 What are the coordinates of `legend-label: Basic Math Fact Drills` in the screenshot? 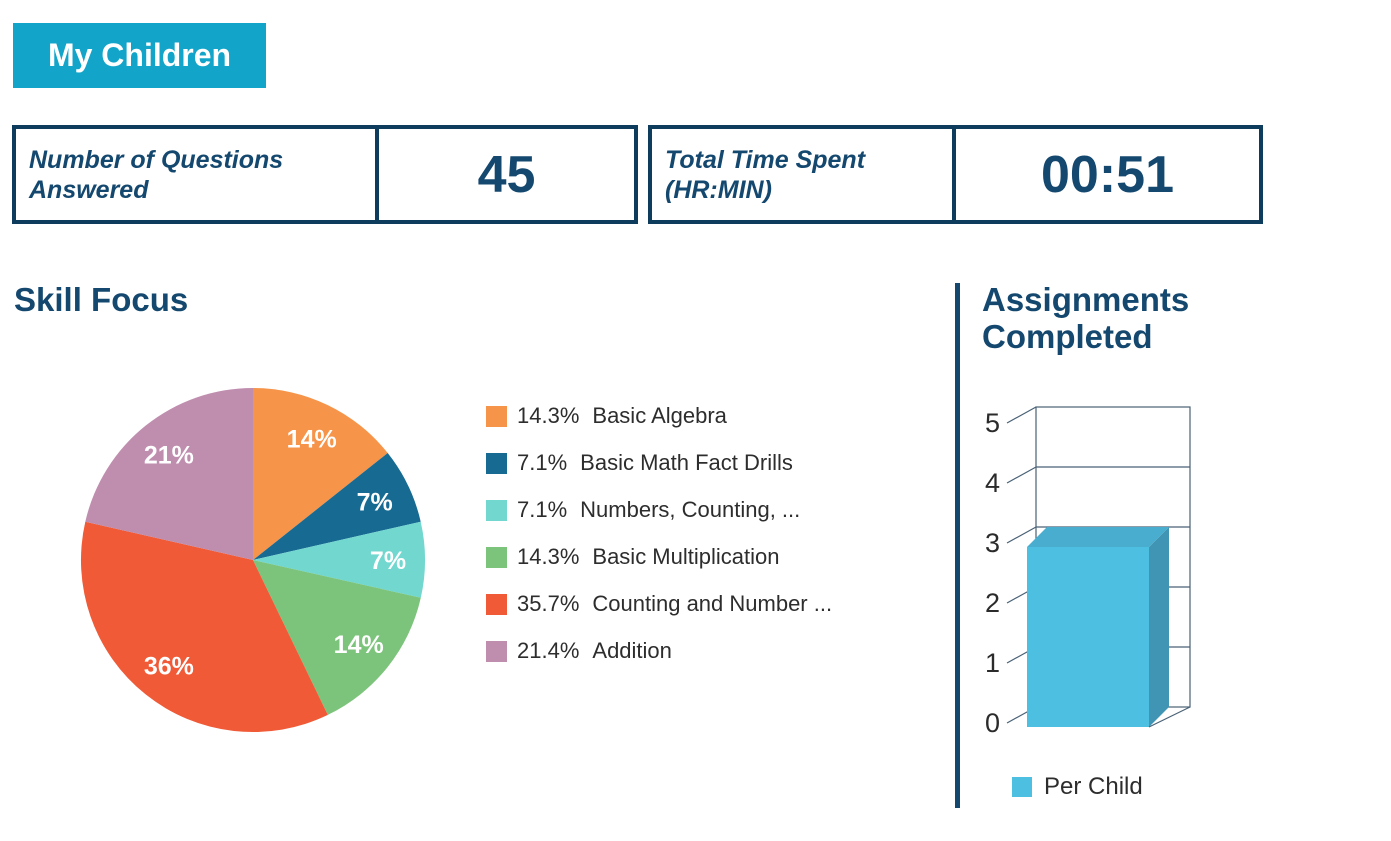 It's located at (686, 462).